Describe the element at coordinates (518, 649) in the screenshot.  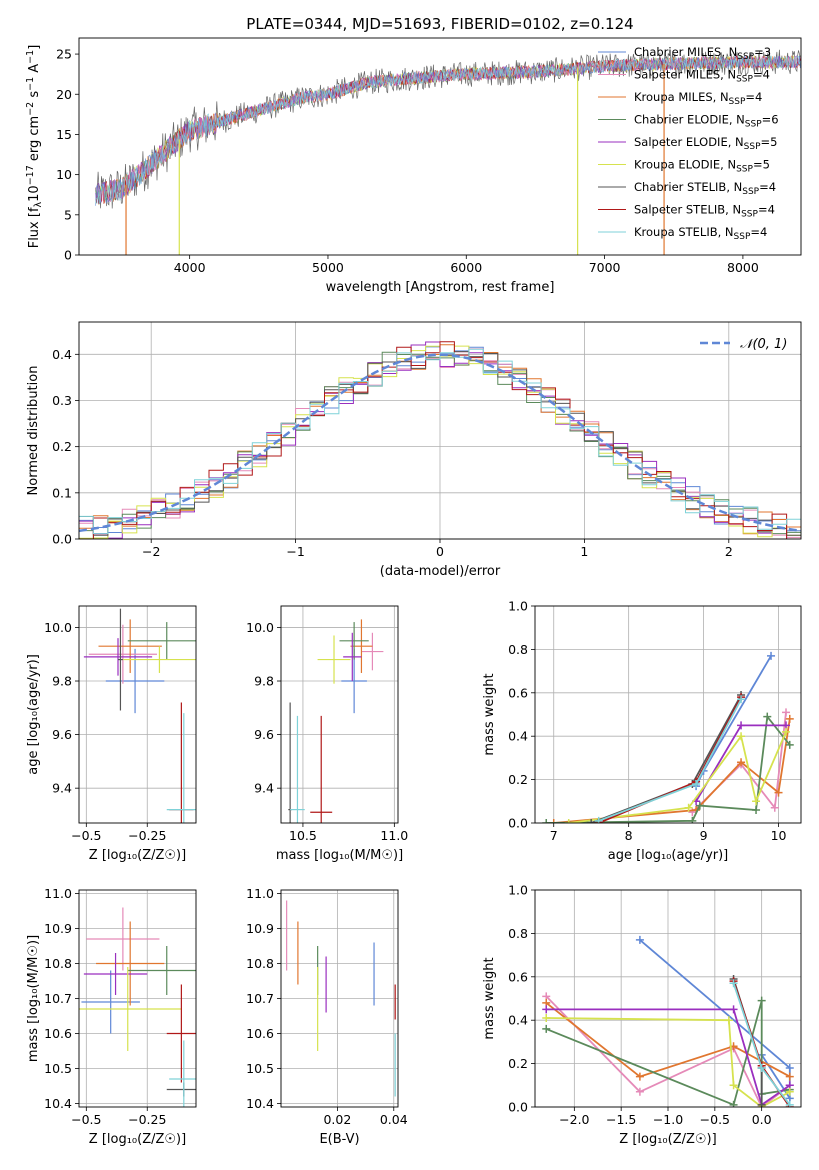
I see `mass_weight_vs_age-ytick-label: 0.8` at that location.